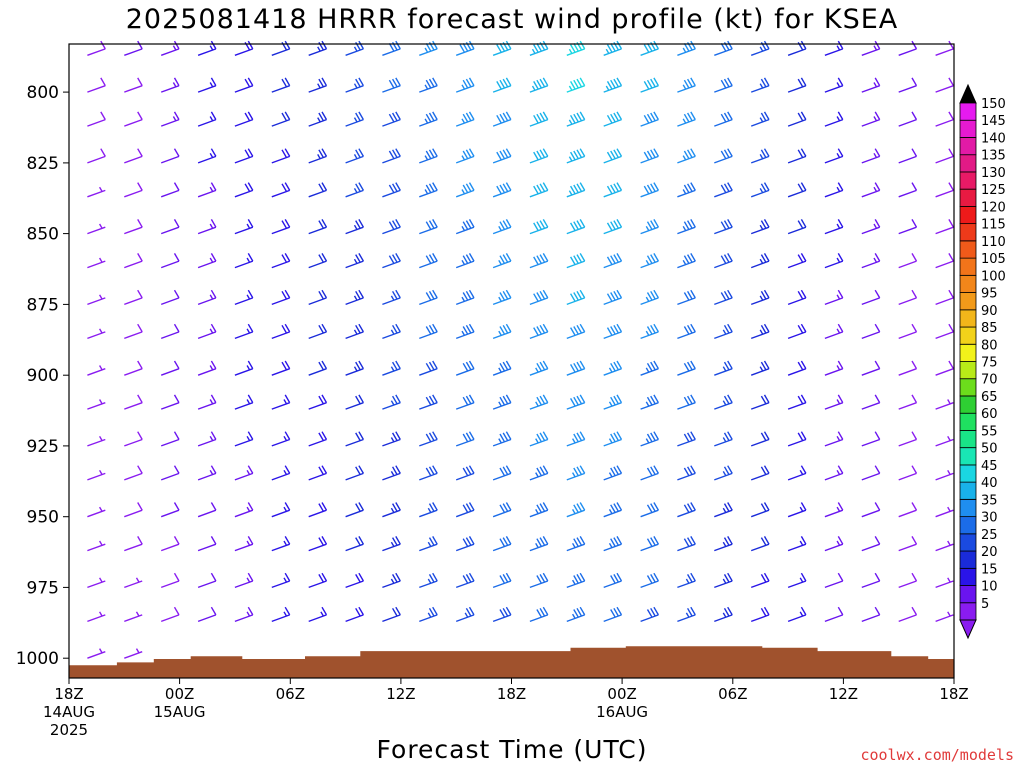 This screenshot has width=1024, height=768. Describe the element at coordinates (989, 311) in the screenshot. I see `colorbar-label: 90` at that location.